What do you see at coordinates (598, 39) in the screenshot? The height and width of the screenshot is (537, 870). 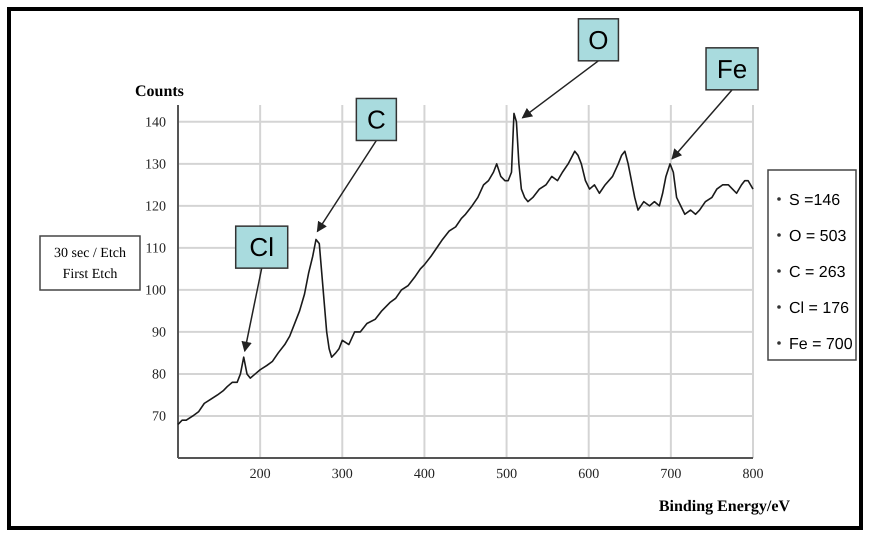 I see `annotation: O` at bounding box center [598, 39].